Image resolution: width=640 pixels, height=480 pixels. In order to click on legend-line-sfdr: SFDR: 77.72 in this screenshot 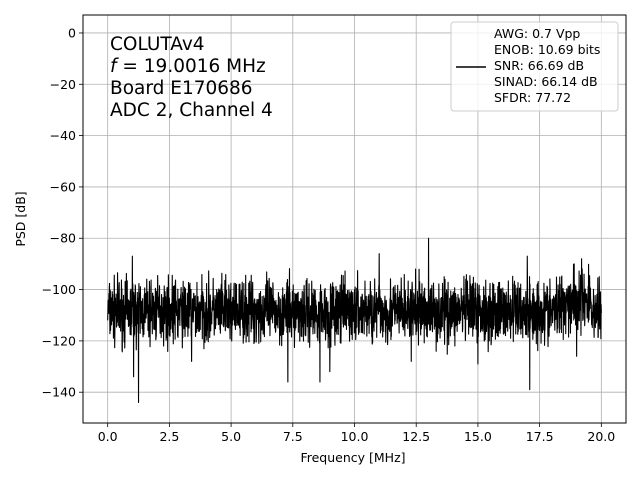, I will do `click(532, 97)`.